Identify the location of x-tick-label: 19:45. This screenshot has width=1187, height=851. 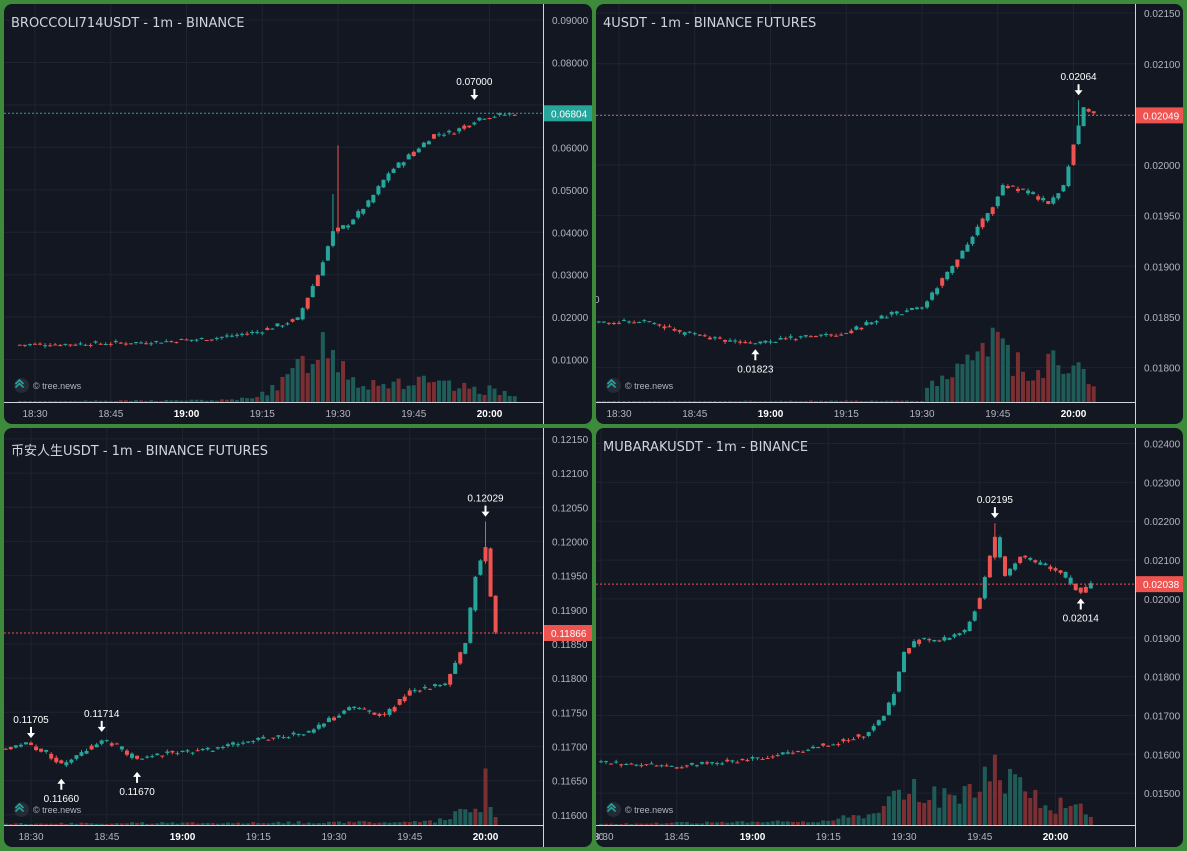
(409, 837).